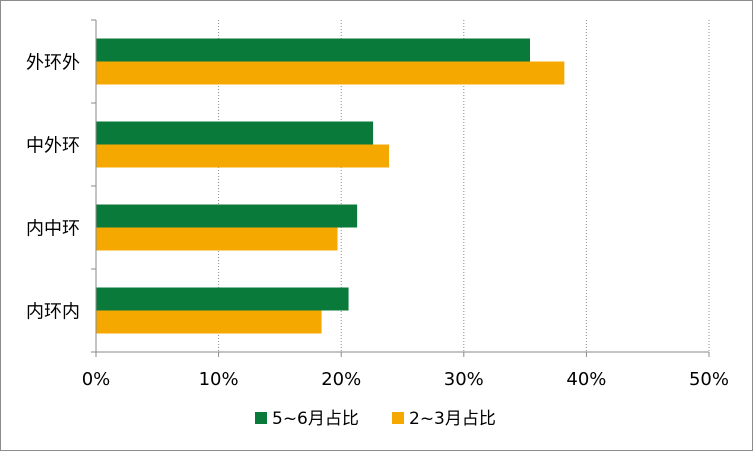  I want to click on x-tick-label: 40%, so click(586, 379).